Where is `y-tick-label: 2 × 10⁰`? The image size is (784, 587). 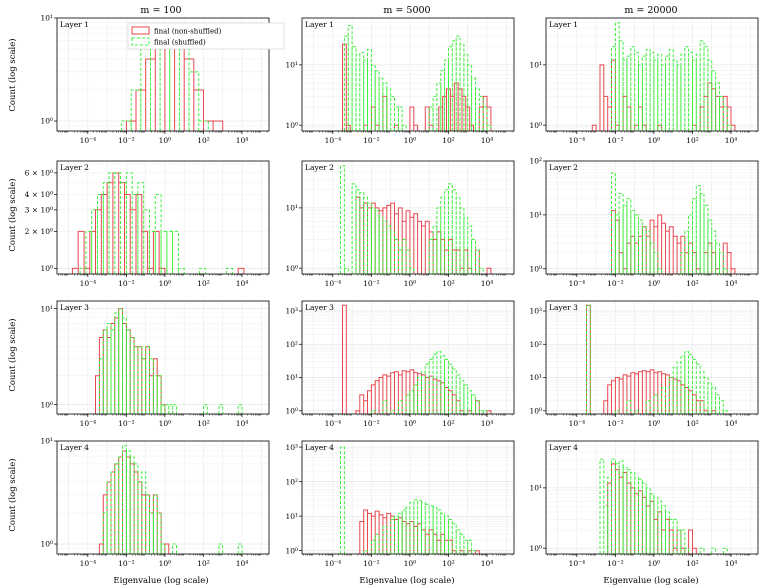 y-tick-label: 2 × 10⁰ is located at coordinates (39, 231).